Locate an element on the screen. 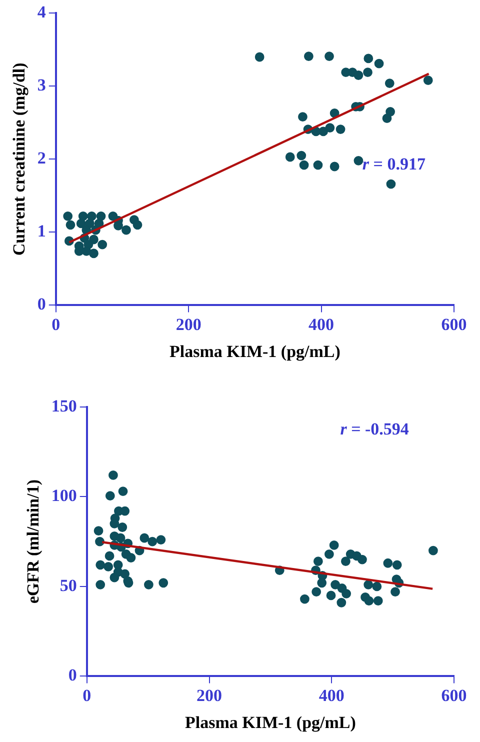 The image size is (480, 742). y-tick-label: 1 is located at coordinates (41, 231).